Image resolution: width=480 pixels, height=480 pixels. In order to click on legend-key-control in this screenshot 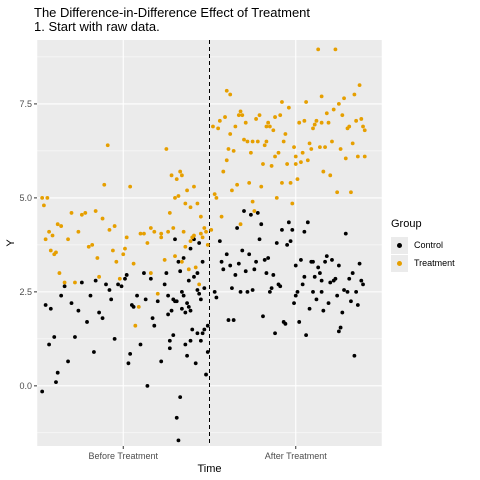, I will do `click(399, 245)`.